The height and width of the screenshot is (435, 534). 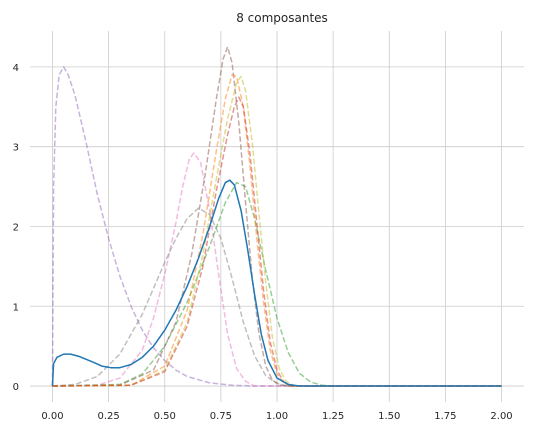 I want to click on x-tick-label: 0.75, so click(x=221, y=416).